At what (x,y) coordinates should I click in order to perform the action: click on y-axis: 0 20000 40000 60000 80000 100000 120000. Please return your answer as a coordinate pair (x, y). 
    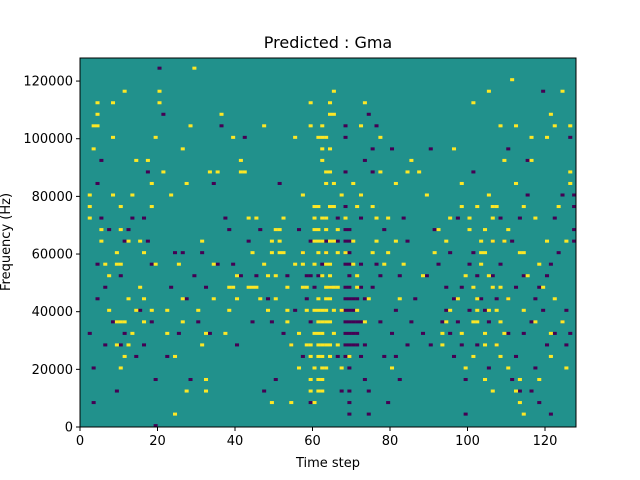
    Looking at the image, I should click on (51, 255).